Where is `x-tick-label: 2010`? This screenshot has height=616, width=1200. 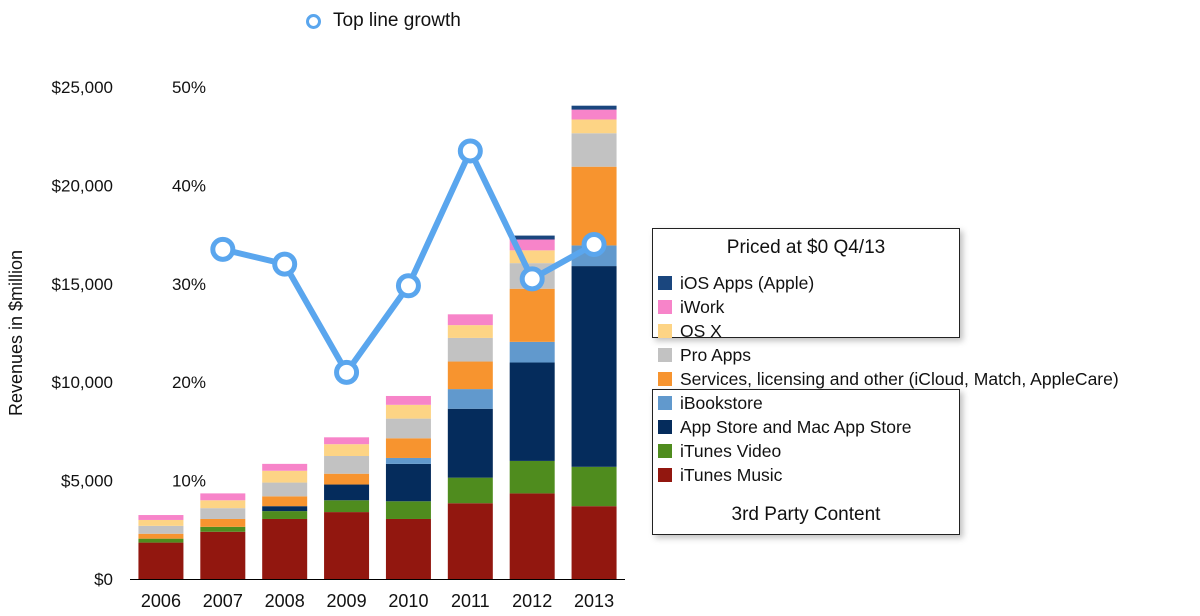 x-tick-label: 2010 is located at coordinates (408, 601).